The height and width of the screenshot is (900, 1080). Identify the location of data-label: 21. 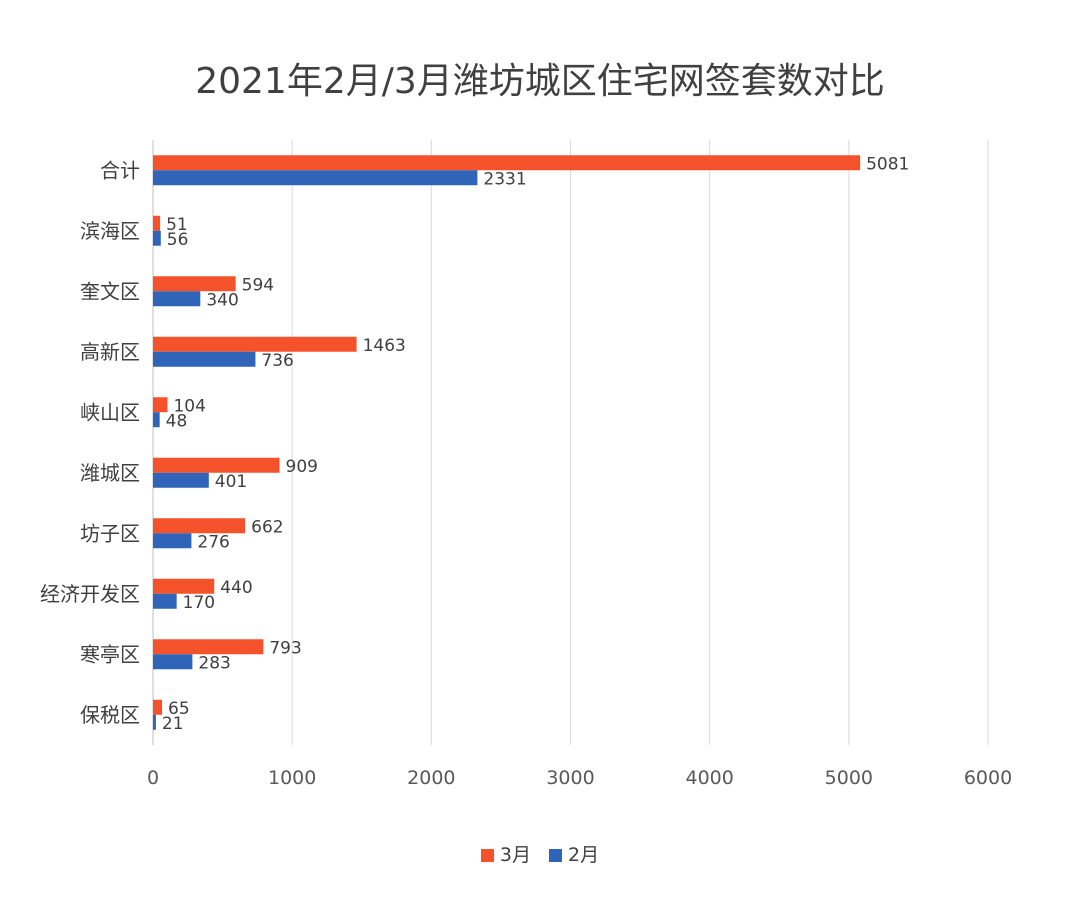
(173, 724).